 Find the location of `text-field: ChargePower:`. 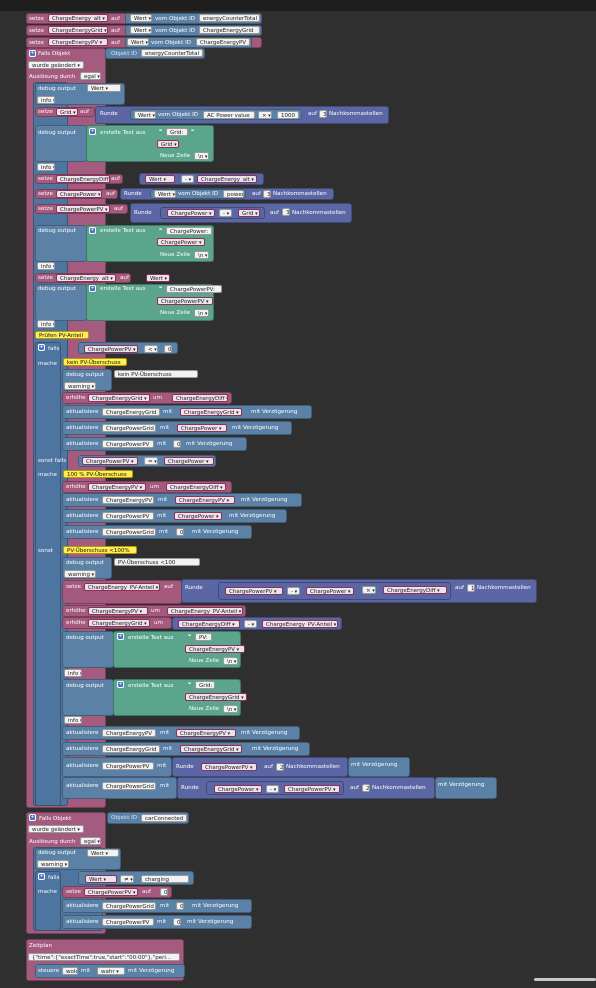

text-field: ChargePower: is located at coordinates (189, 231).